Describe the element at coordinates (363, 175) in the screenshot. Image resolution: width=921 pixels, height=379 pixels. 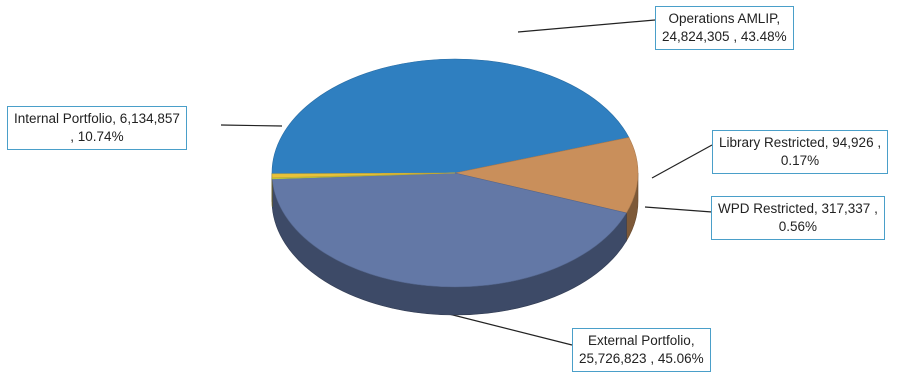
I see `pie-slice-wpd-restricted` at that location.